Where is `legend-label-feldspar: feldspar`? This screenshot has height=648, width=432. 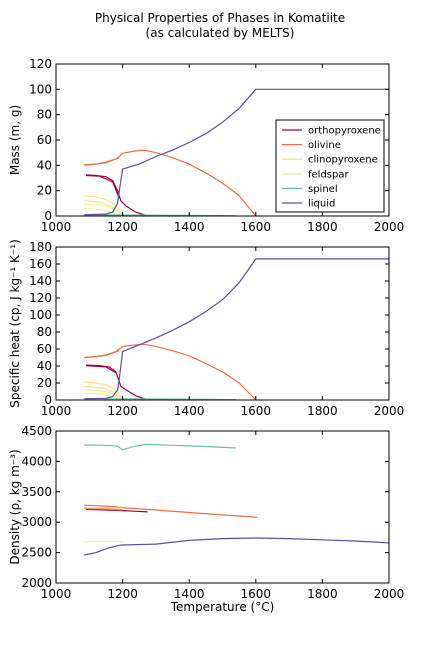 legend-label-feldspar: feldspar is located at coordinates (328, 174).